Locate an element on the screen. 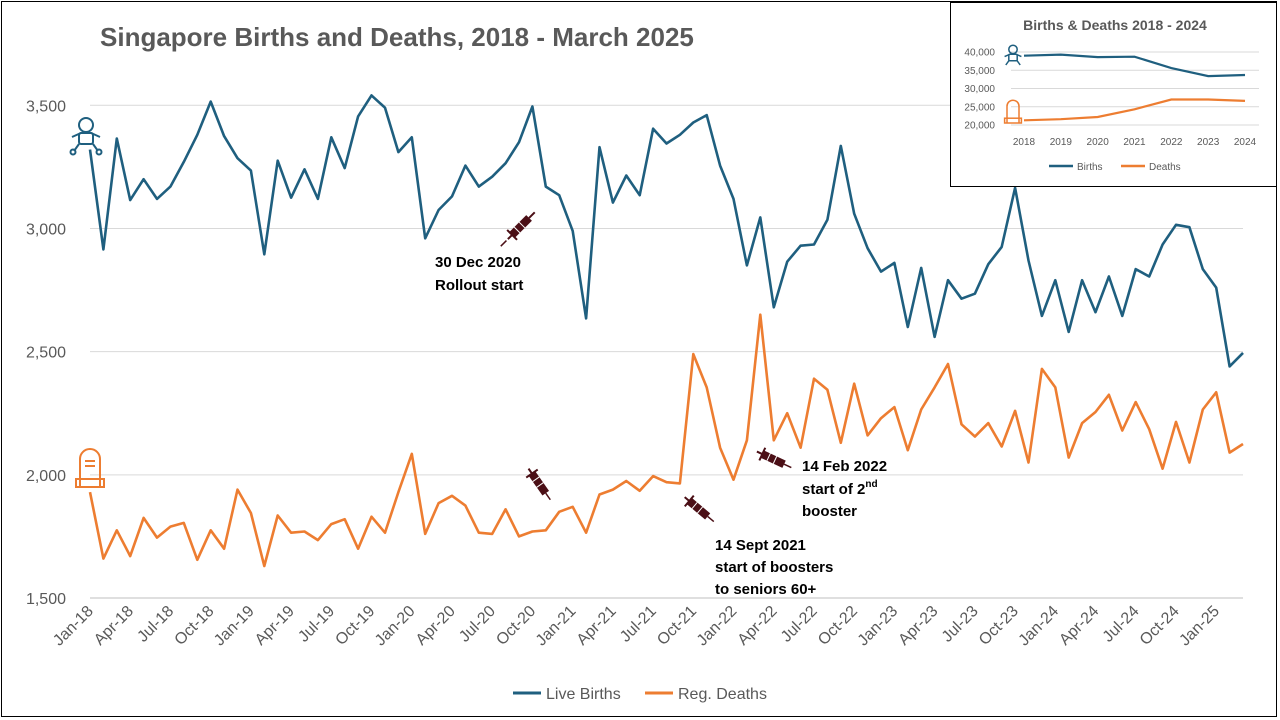 This screenshot has width=1280, height=720. y-tick-label: 3,500 is located at coordinates (46, 106).